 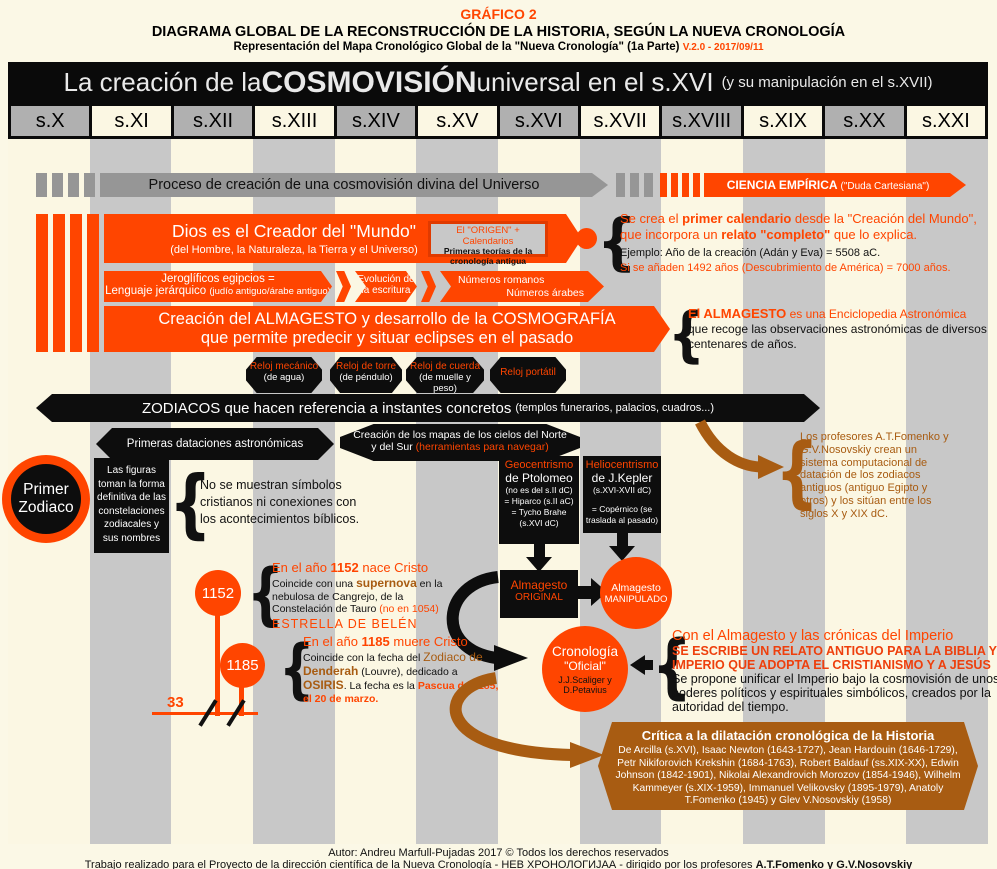 What do you see at coordinates (701, 121) in the screenshot?
I see `century-sXVIII: s.XVIII` at bounding box center [701, 121].